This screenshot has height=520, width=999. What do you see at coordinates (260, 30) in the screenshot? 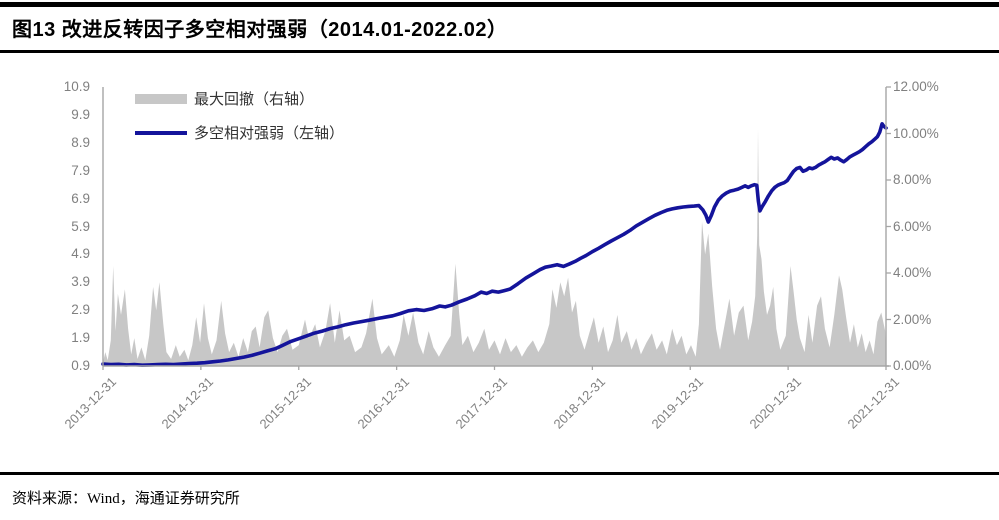
I see `figure-title: 图13 改进反转因子多空相对强弱（2014.01-2022.02）` at bounding box center [260, 30].